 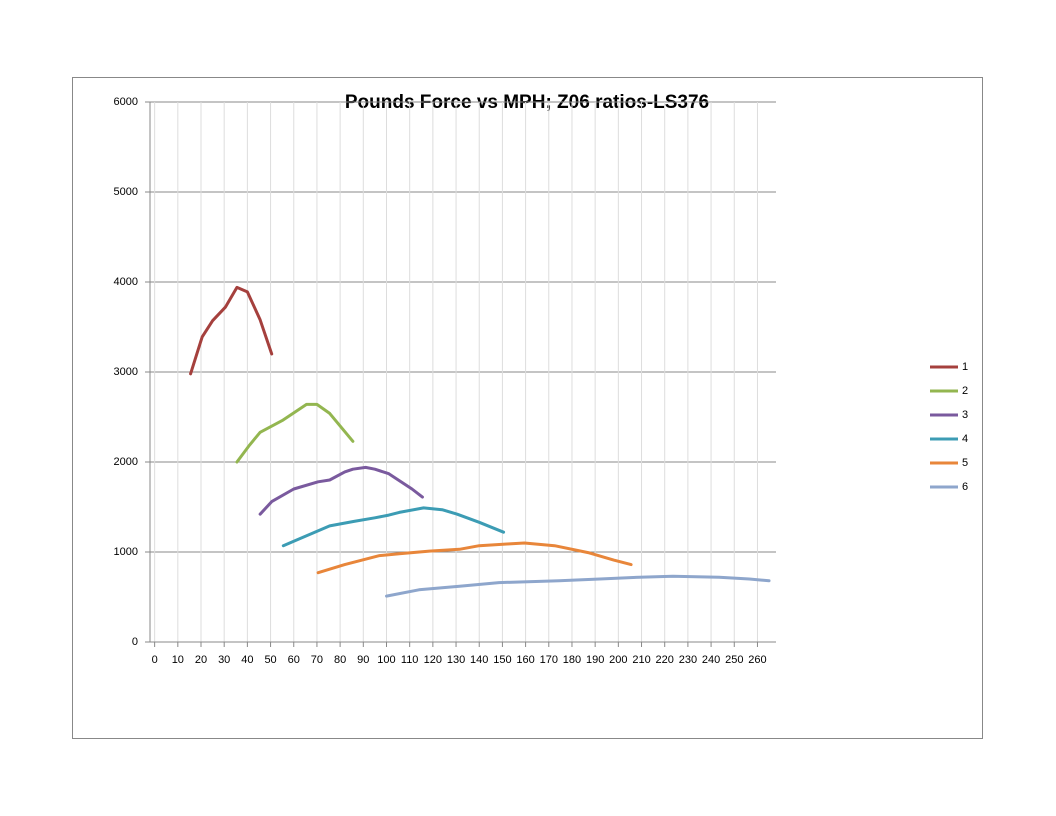 What do you see at coordinates (126, 282) in the screenshot?
I see `y-tick-label: 4000` at bounding box center [126, 282].